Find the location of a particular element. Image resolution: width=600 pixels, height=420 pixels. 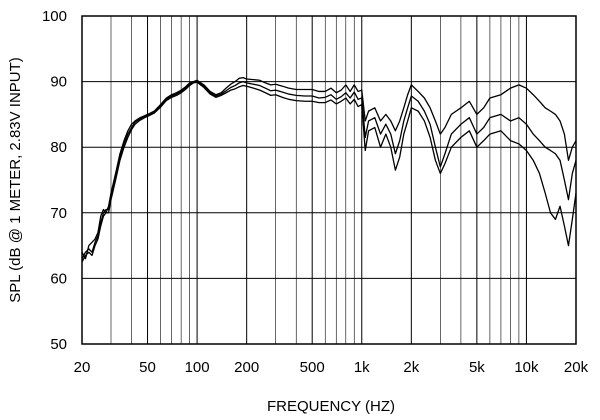

y-tick-label: 100 is located at coordinates (54, 16).